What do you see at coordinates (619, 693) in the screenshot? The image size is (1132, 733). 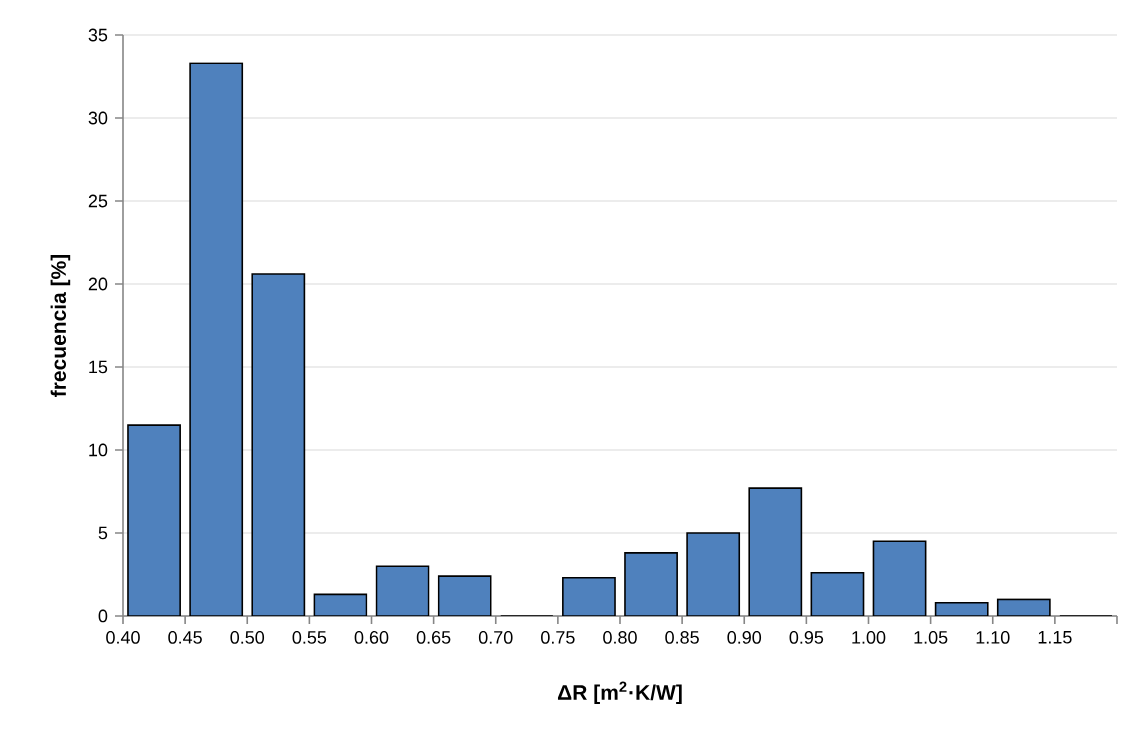 I see `x-axis-title: ΔR [m$^{2}$·K/W]` at bounding box center [619, 693].